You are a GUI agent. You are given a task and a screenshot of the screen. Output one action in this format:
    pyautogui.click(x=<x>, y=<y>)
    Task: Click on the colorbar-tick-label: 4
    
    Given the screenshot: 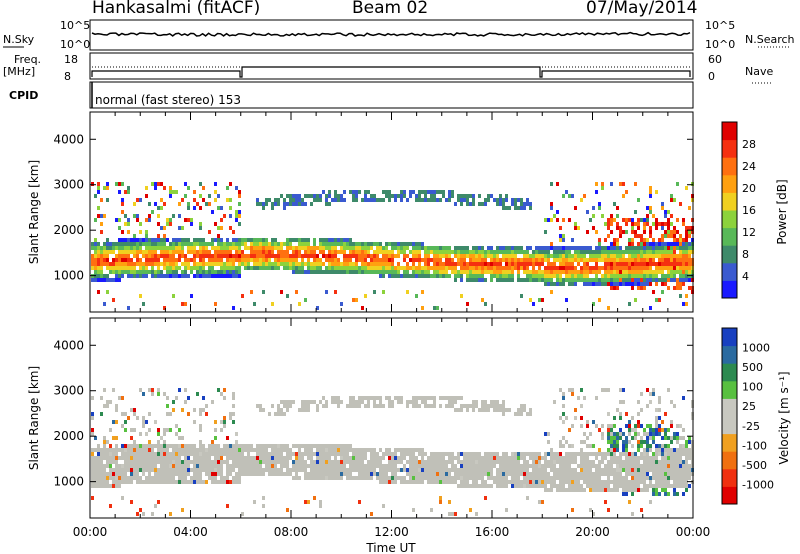 What is the action you would take?
    pyautogui.click(x=745, y=276)
    